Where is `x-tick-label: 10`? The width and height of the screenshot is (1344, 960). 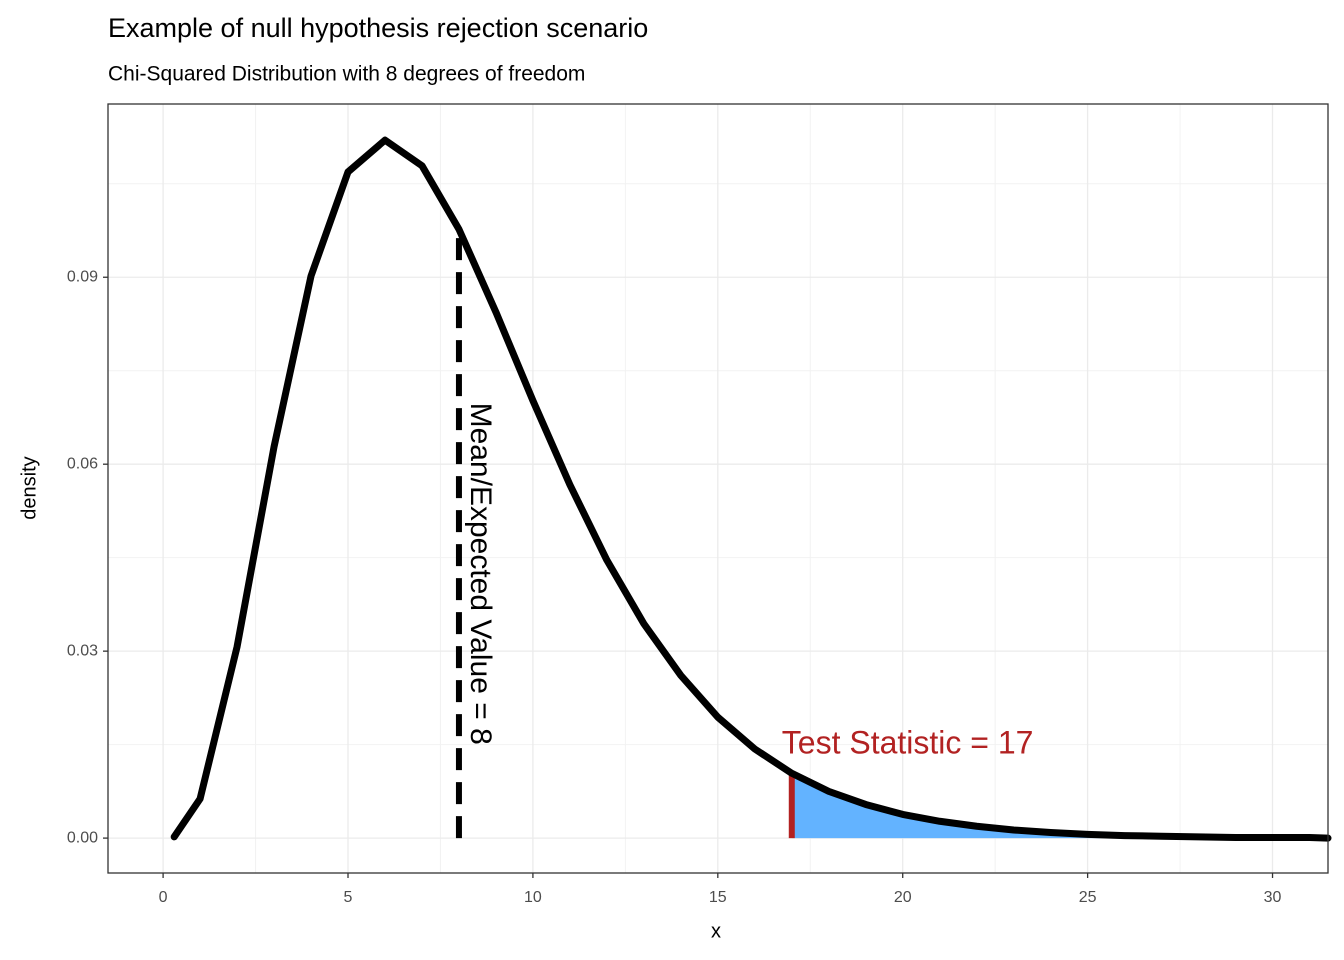
x-tick-label: 10 is located at coordinates (533, 897).